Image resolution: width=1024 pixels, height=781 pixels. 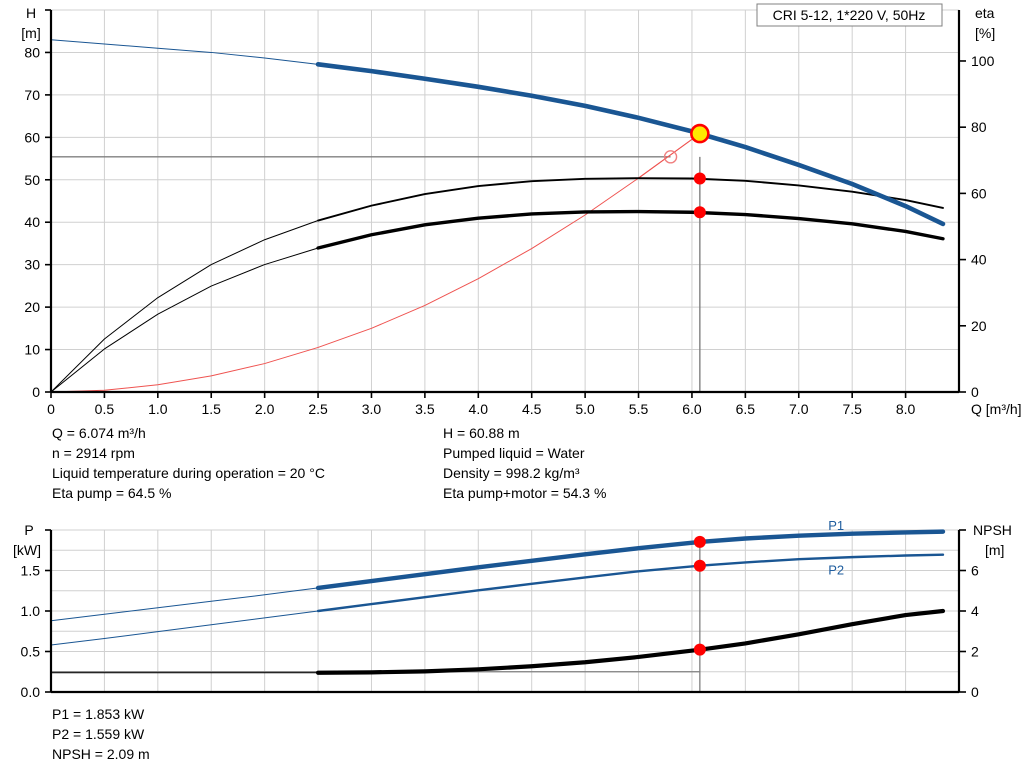 What do you see at coordinates (585, 409) in the screenshot?
I see `x-axis-tick-label: 5.0` at bounding box center [585, 409].